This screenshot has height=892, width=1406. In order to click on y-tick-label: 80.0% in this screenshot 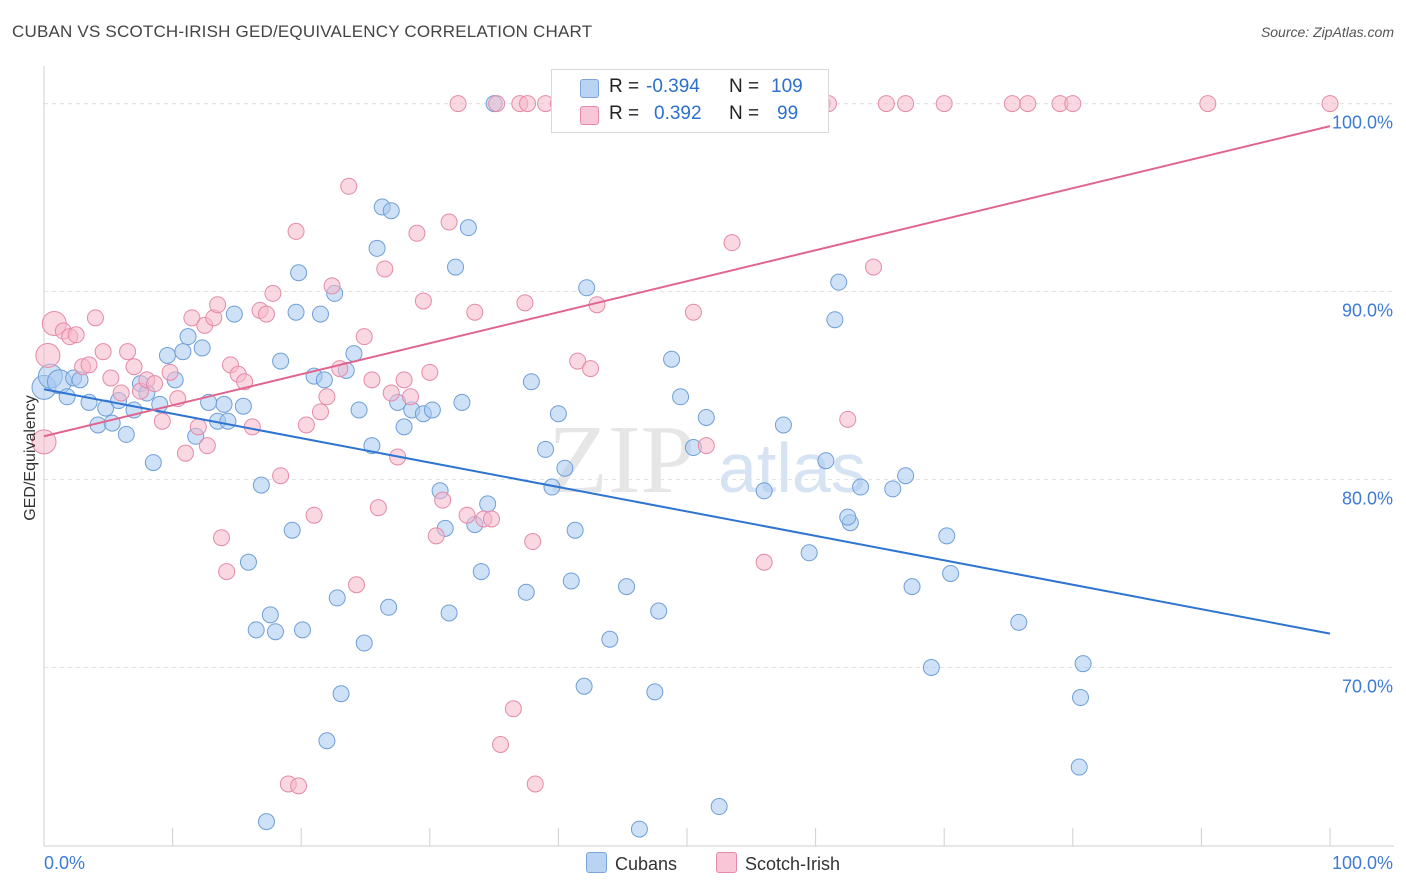, I will do `click(1367, 498)`.